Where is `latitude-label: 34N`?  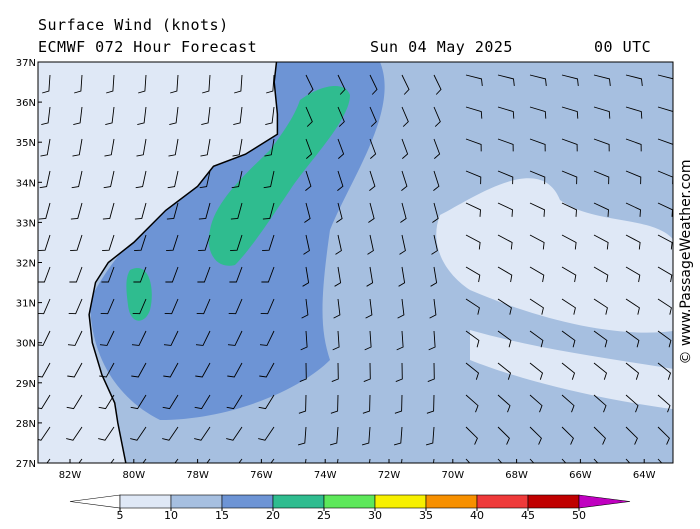
latitude-label: 34N is located at coordinates (26, 183).